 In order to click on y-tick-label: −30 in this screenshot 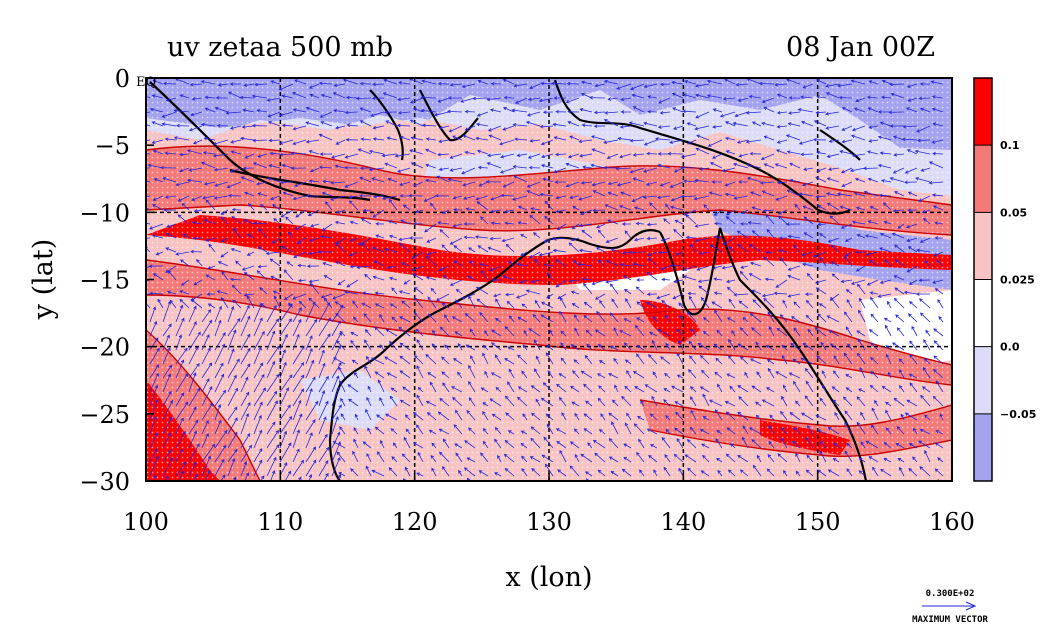, I will do `click(104, 482)`.